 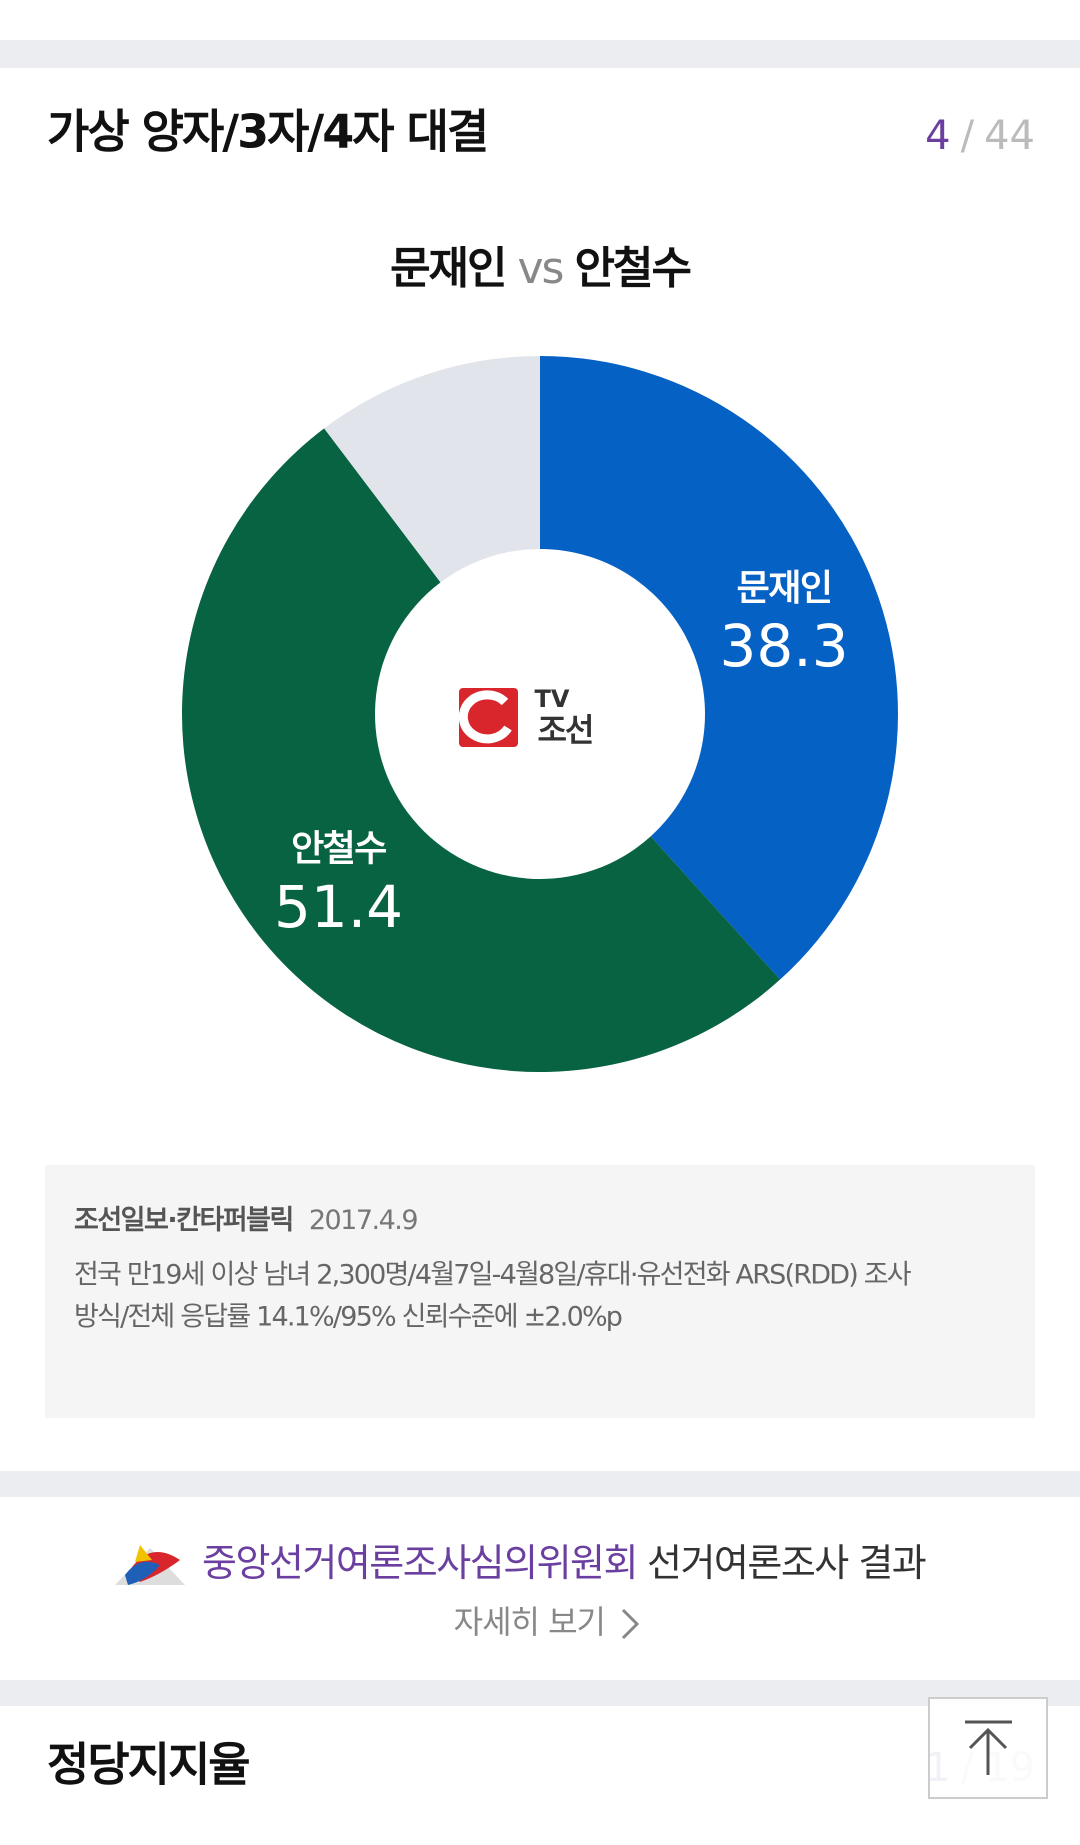 I want to click on page-total: 44, so click(x=1009, y=136).